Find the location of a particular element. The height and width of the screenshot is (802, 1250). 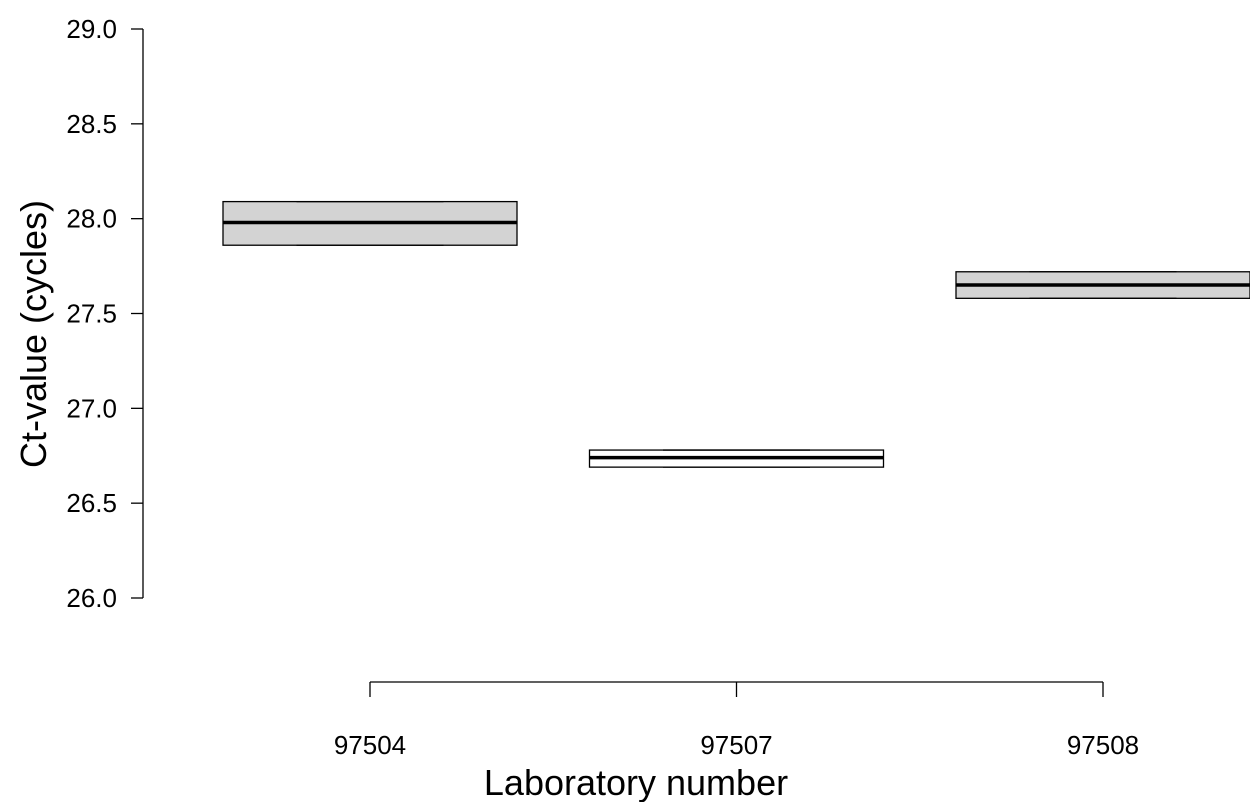

y-tick-label: 28.5 is located at coordinates (91, 124).